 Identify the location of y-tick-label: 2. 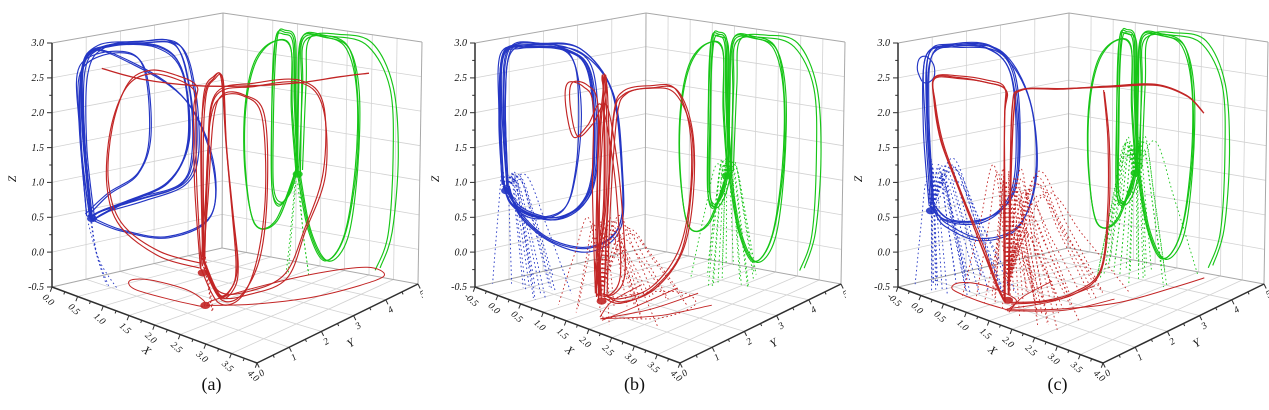
(327, 342).